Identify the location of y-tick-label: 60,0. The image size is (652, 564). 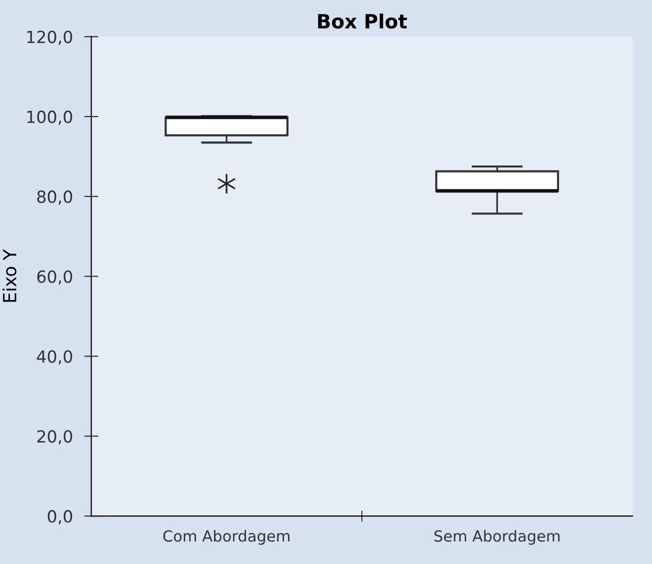
(54, 277).